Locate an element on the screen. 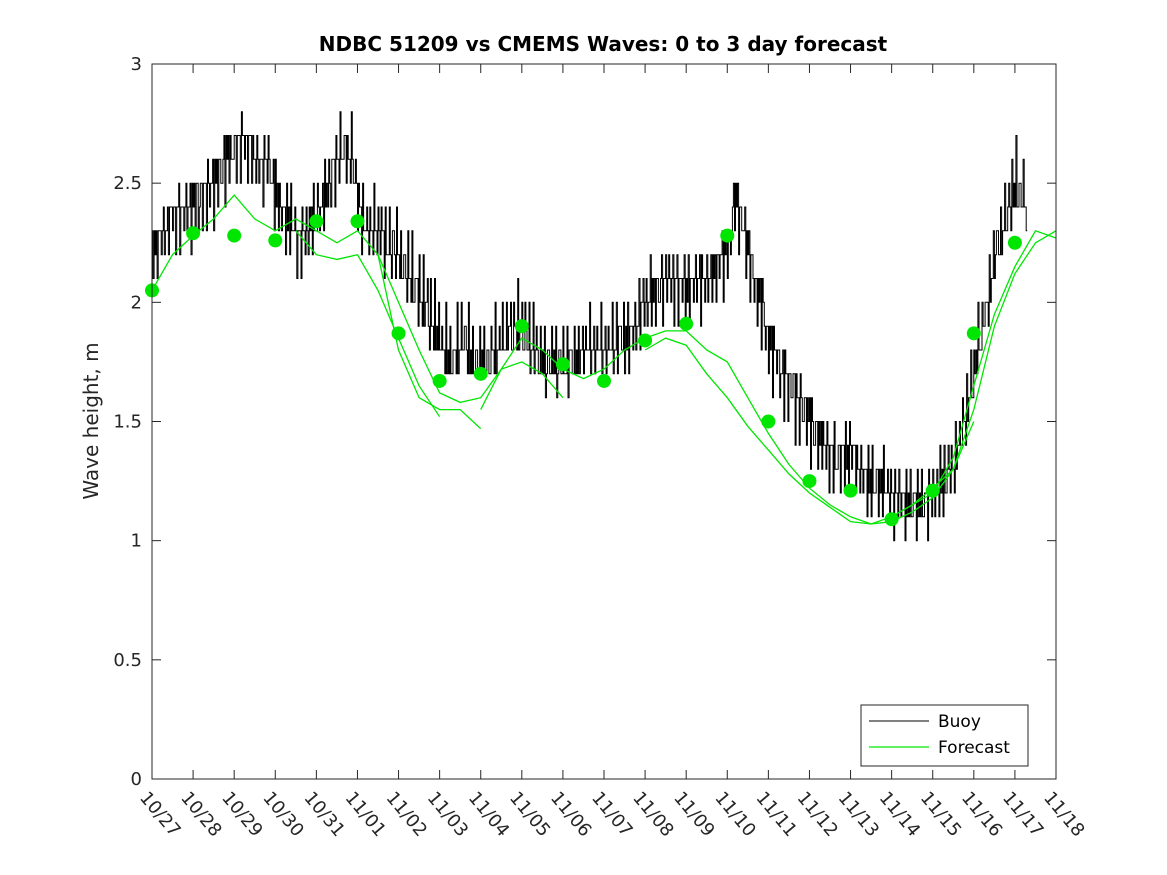 This screenshot has height=875, width=1167. y-tick-label: 3 is located at coordinates (136, 64).